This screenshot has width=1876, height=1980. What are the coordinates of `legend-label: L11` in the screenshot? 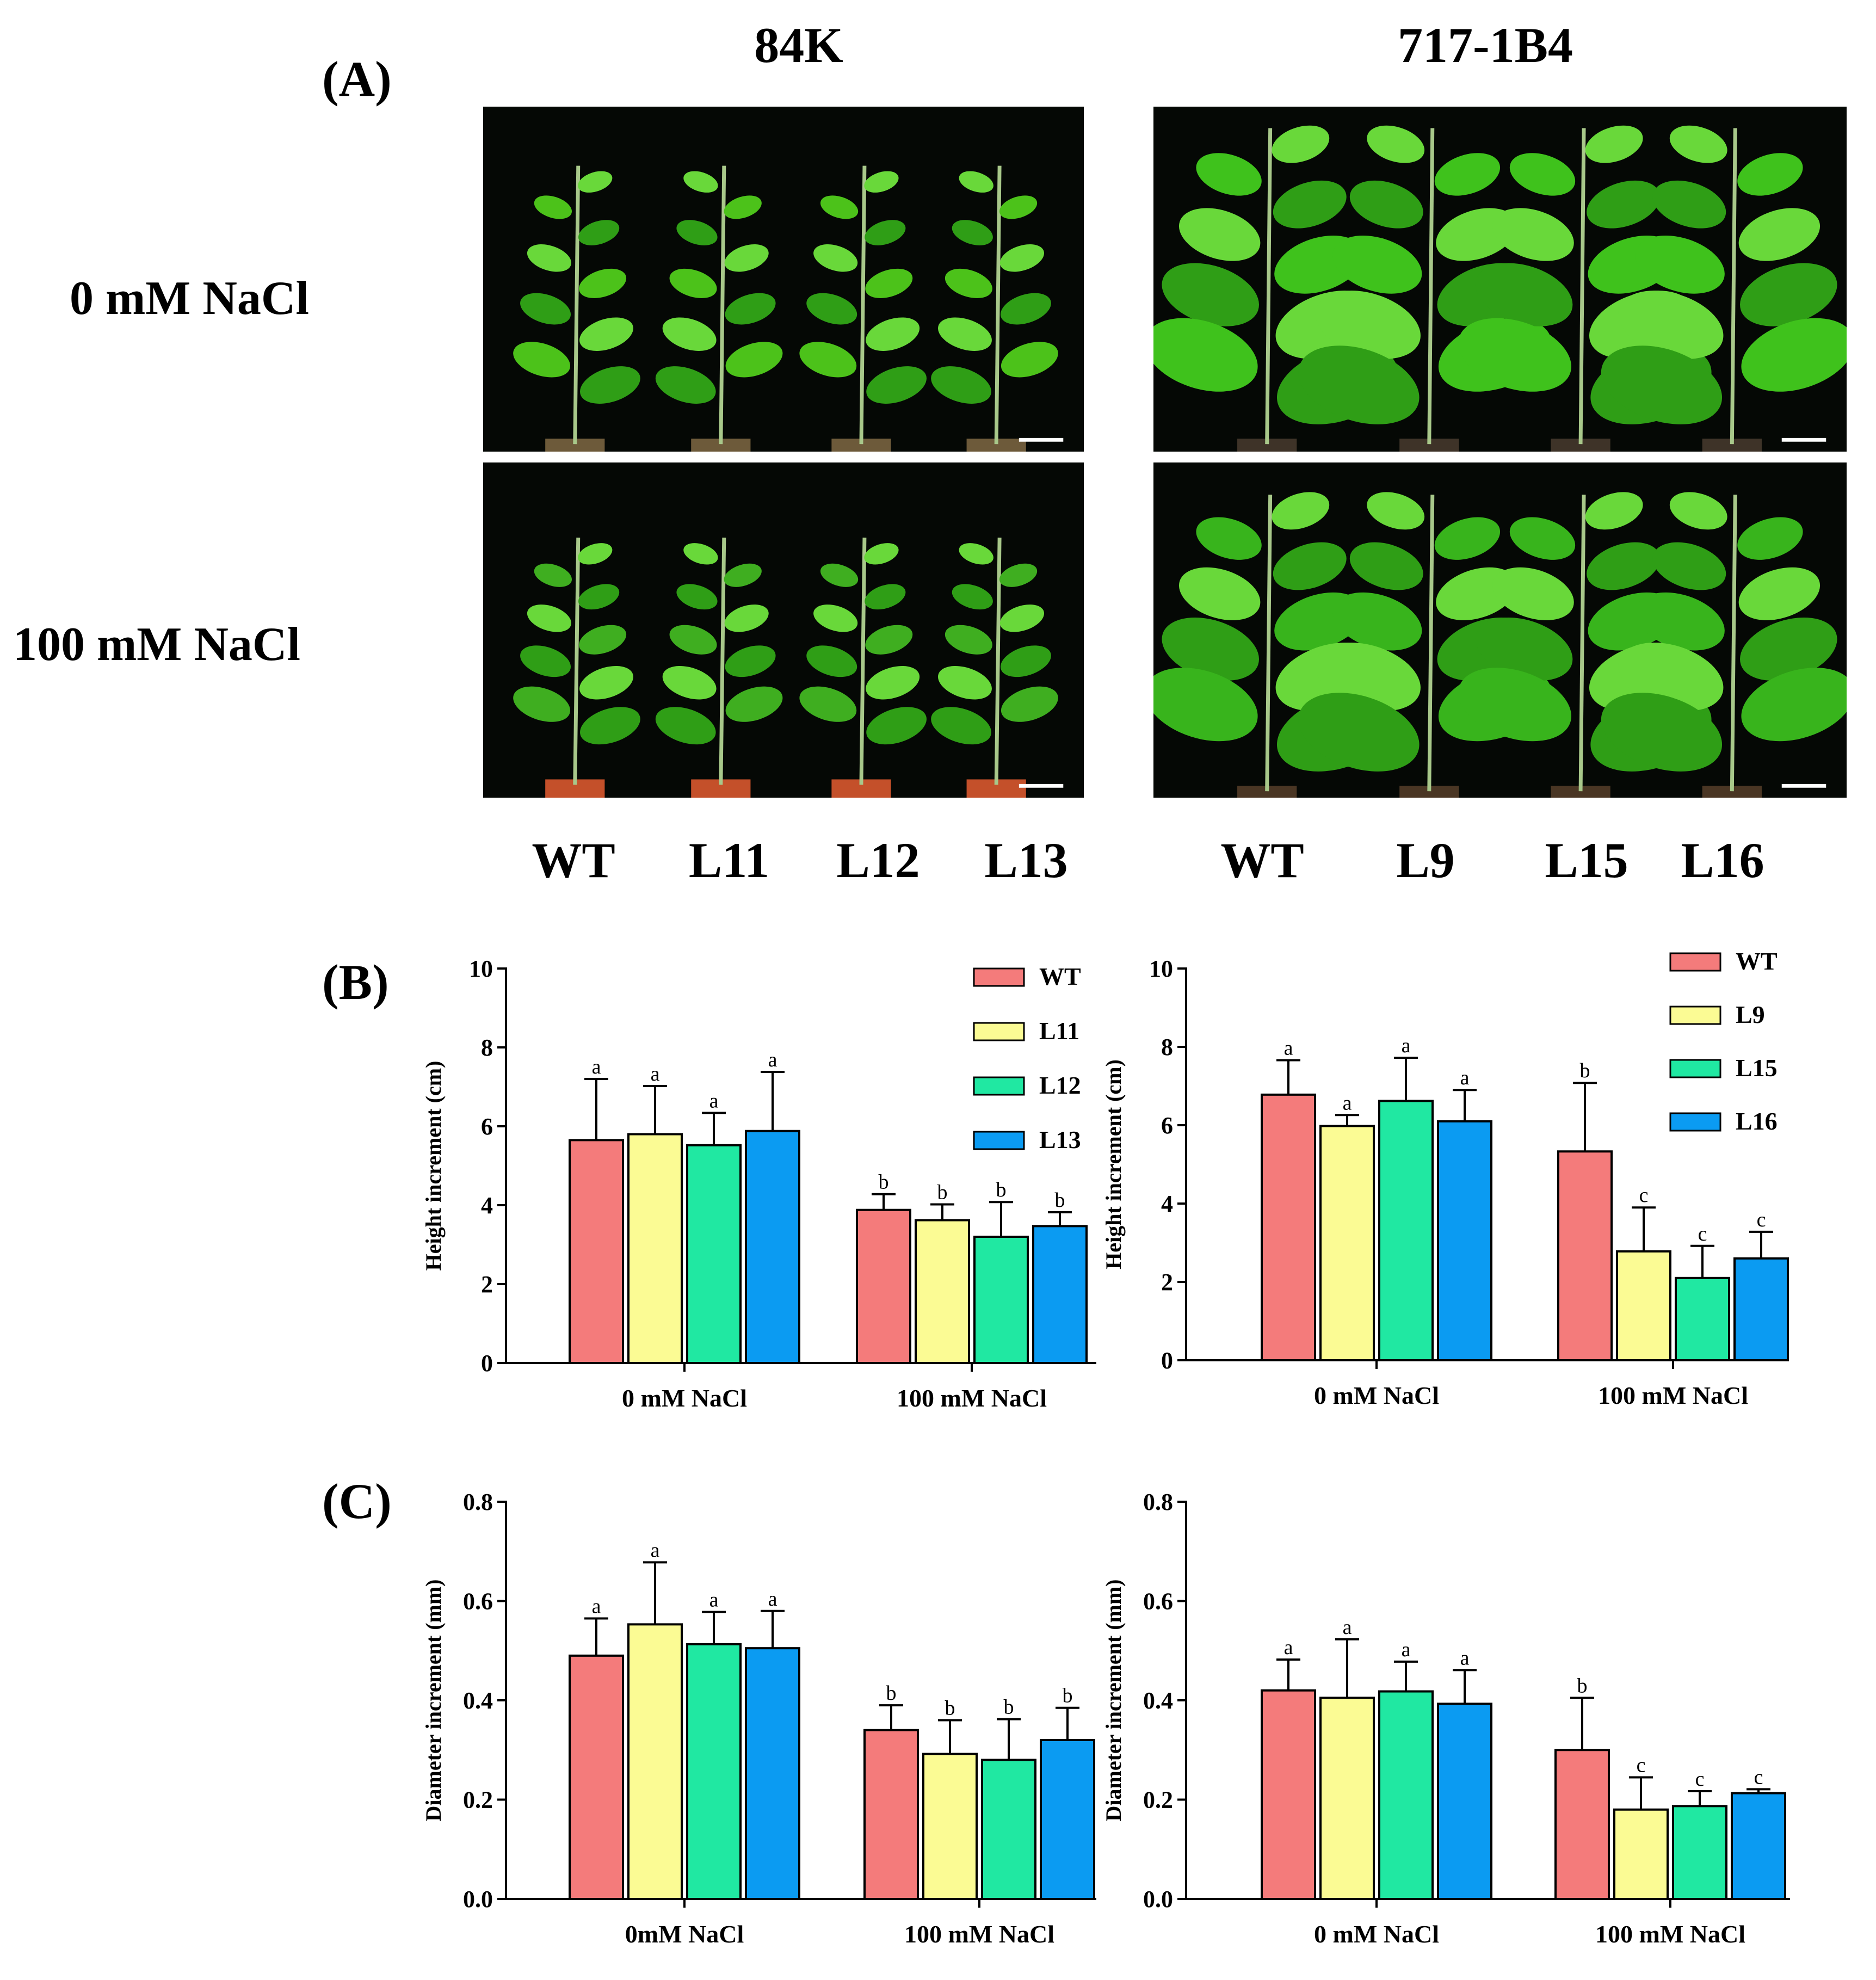 It's located at (1059, 1031).